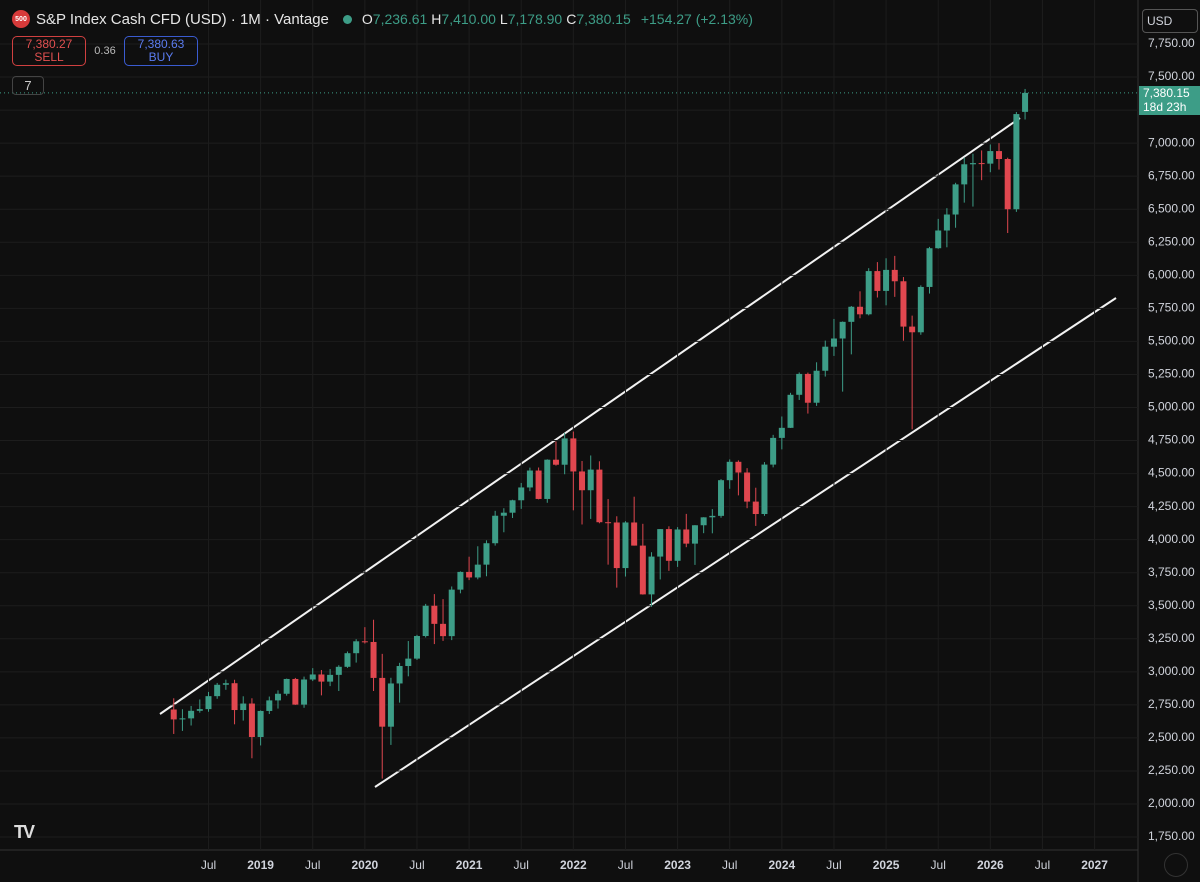  I want to click on x-tick-label: 2021, so click(469, 865).